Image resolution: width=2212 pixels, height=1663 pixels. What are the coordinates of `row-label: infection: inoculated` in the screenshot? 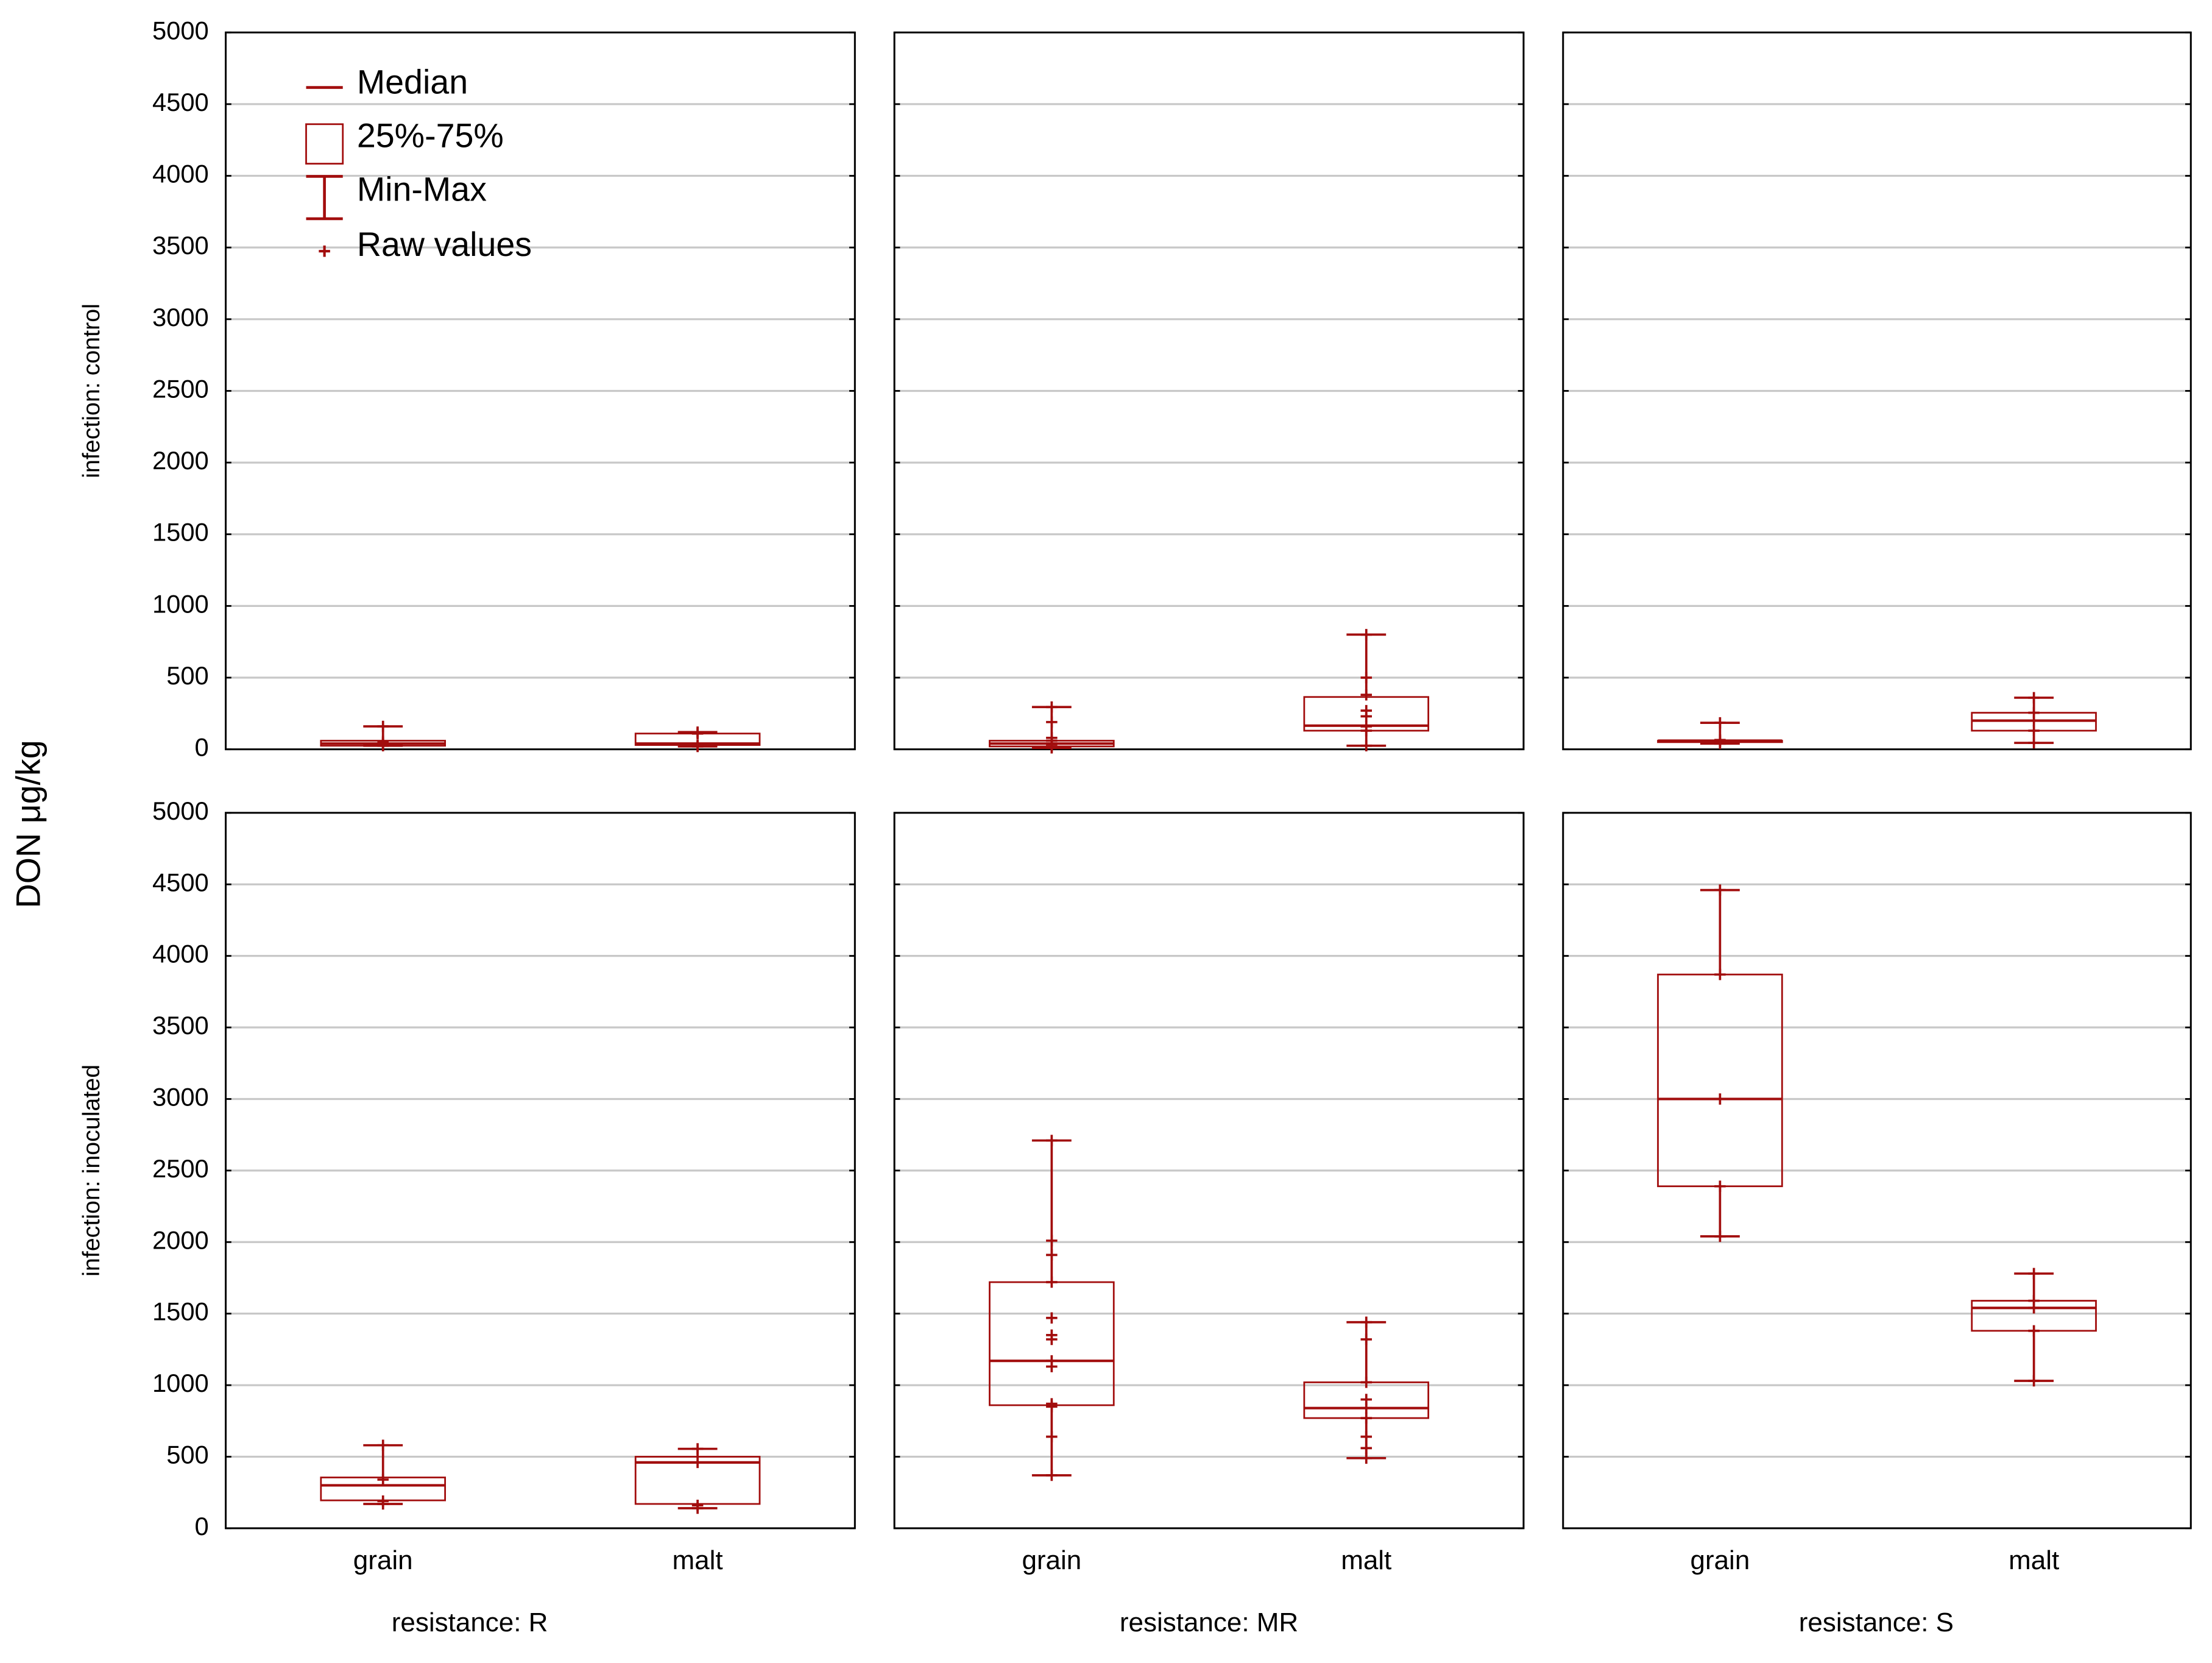 It's located at (92, 1171).